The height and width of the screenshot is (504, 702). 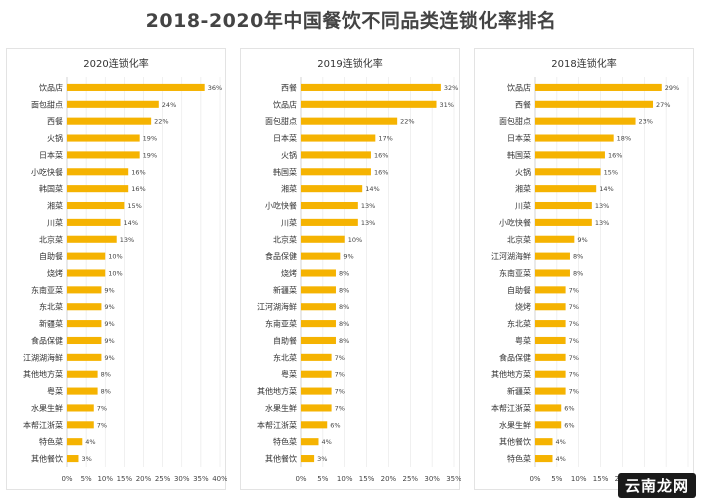 What do you see at coordinates (51, 324) in the screenshot?
I see `category-label: 新疆菜` at bounding box center [51, 324].